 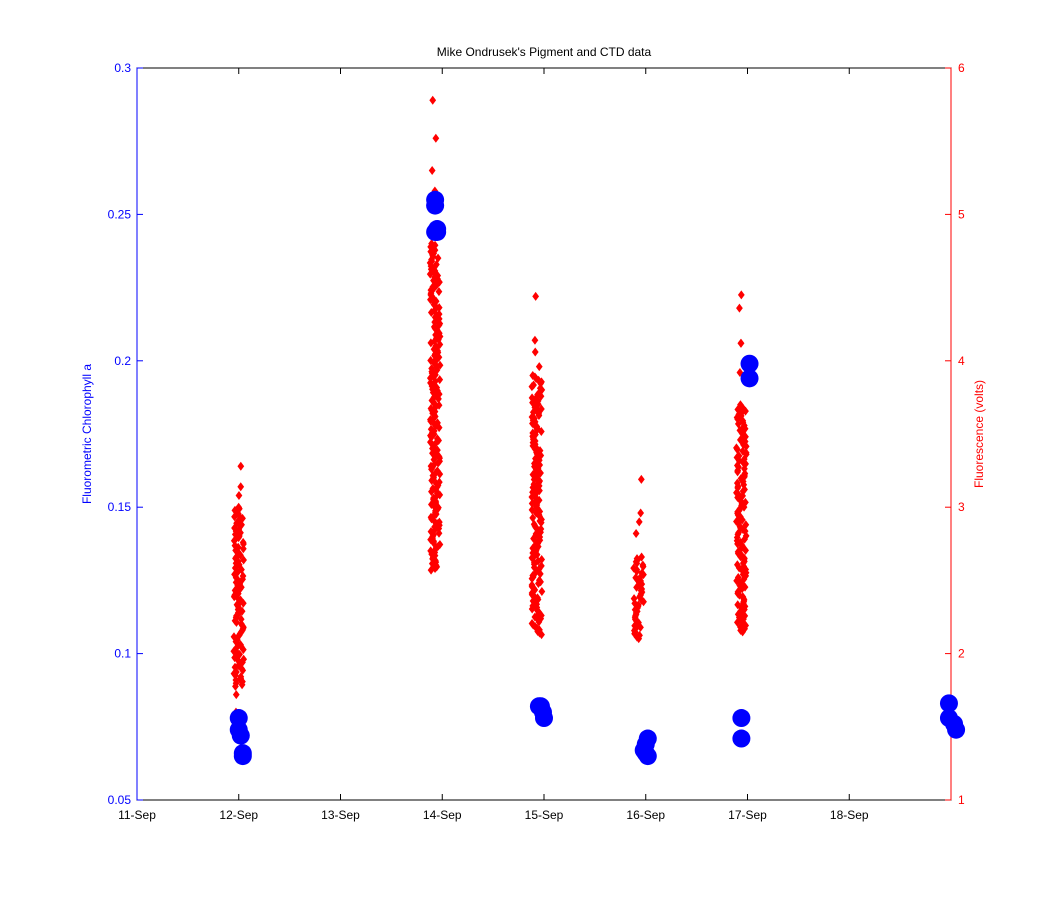 I want to click on right-axis-ticks: 1 2 3 4 5 6, so click(x=955, y=434).